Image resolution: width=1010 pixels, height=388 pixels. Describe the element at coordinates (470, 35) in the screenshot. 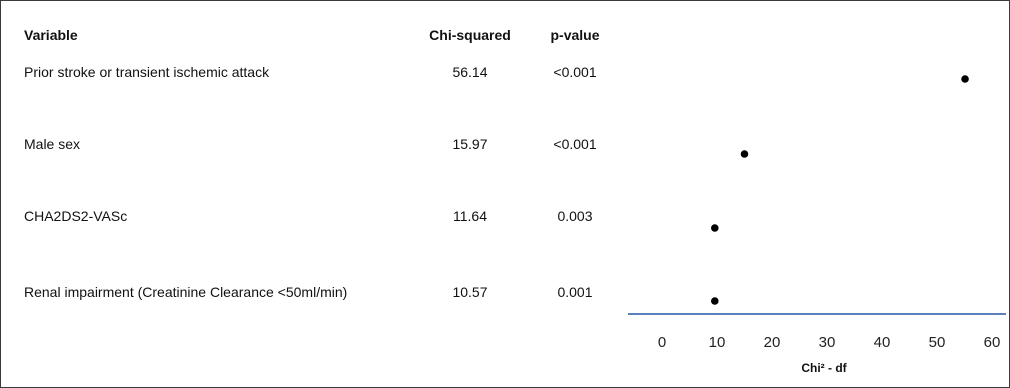

I see `header-chi-squared: Chi-squared` at that location.